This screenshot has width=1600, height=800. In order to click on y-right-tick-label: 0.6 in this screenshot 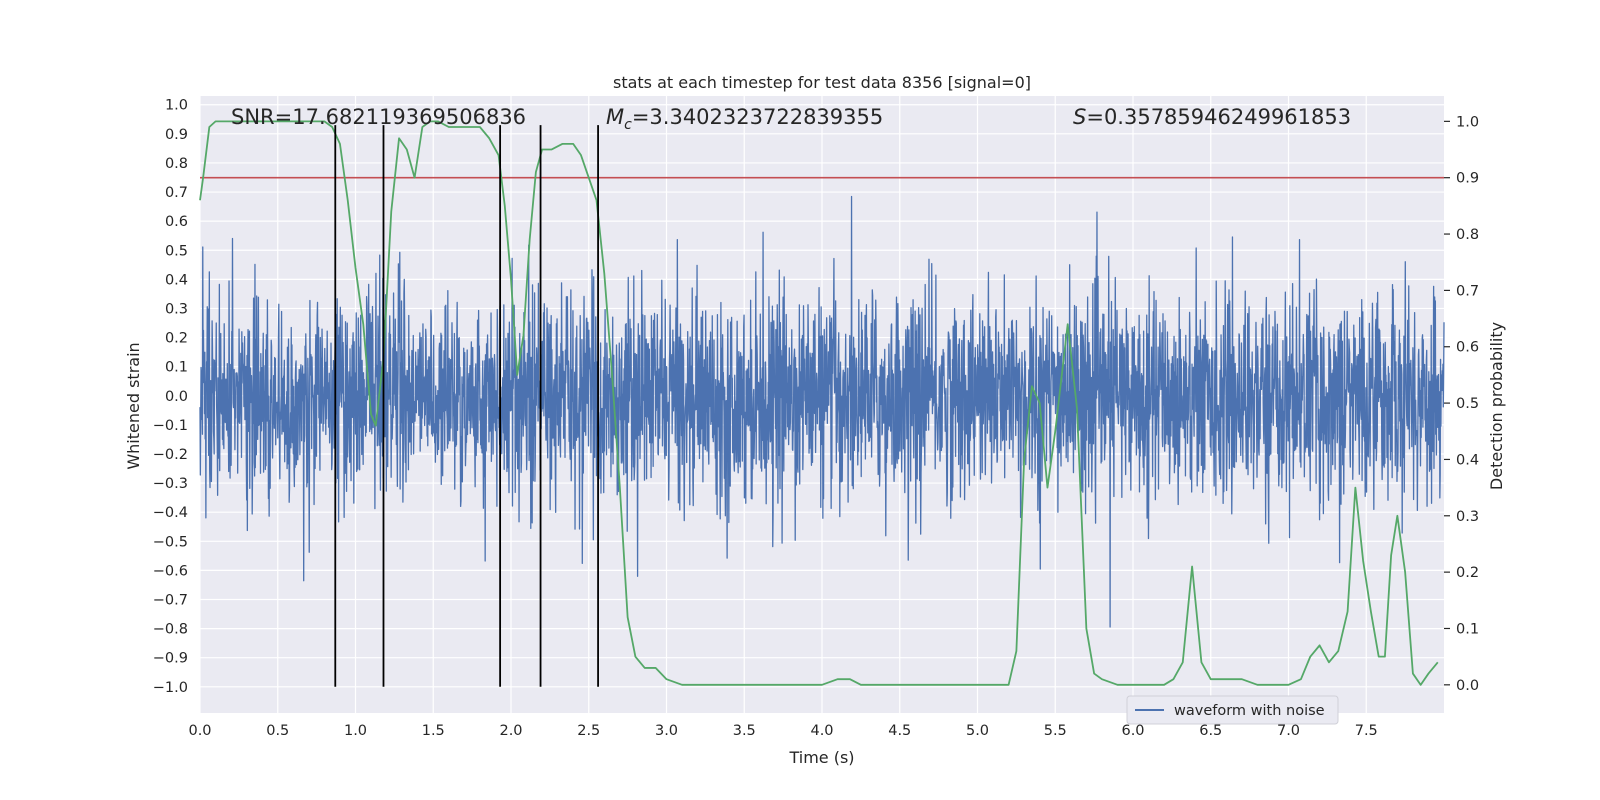, I will do `click(1467, 348)`.